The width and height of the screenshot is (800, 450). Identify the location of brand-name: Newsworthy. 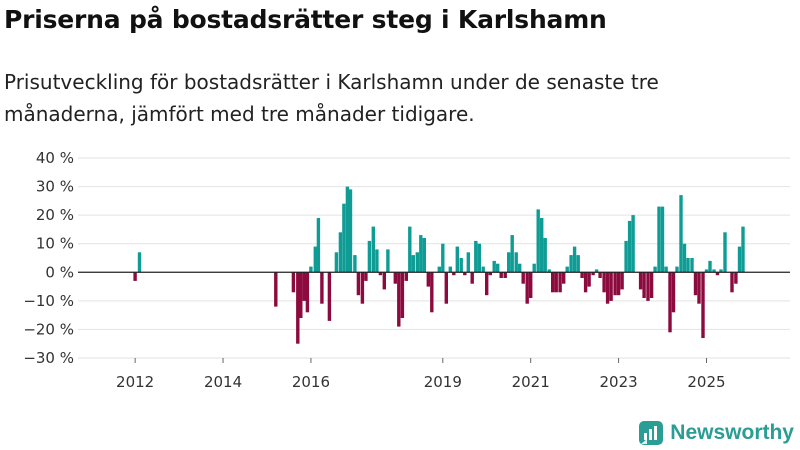
(732, 432).